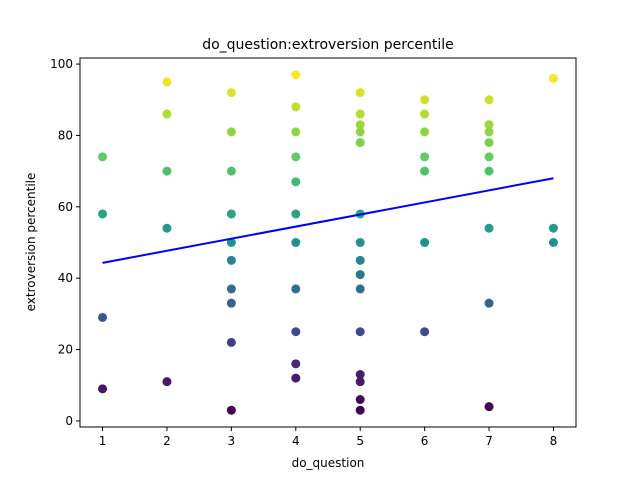 The height and width of the screenshot is (480, 640). What do you see at coordinates (360, 441) in the screenshot?
I see `x-tick-label: 5` at bounding box center [360, 441].